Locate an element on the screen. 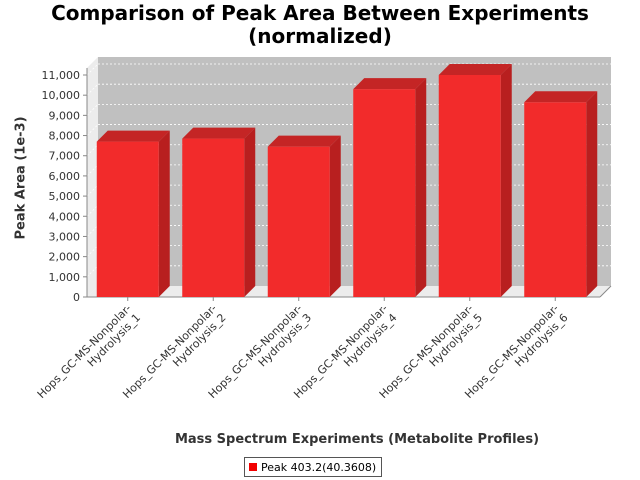  y-tick-label: 4,000 is located at coordinates (65, 216).